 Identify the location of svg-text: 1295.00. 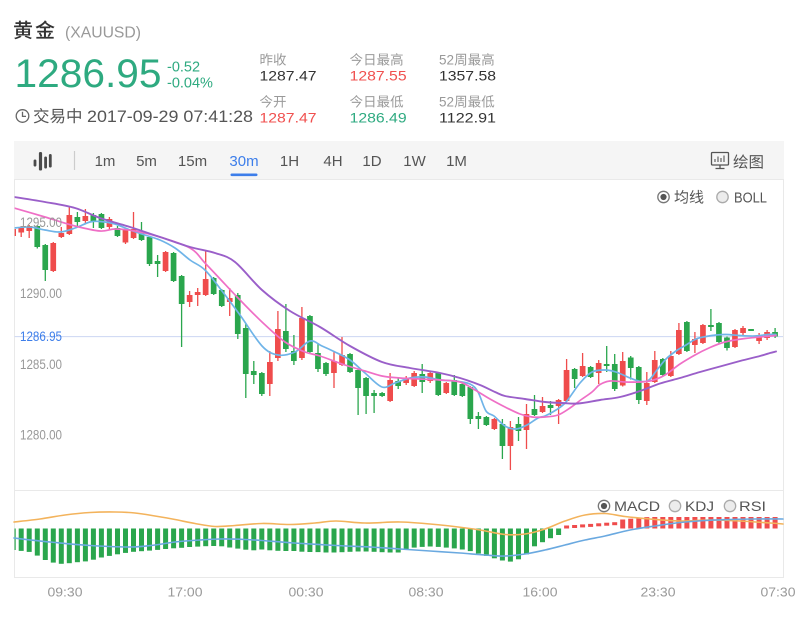
(41, 222).